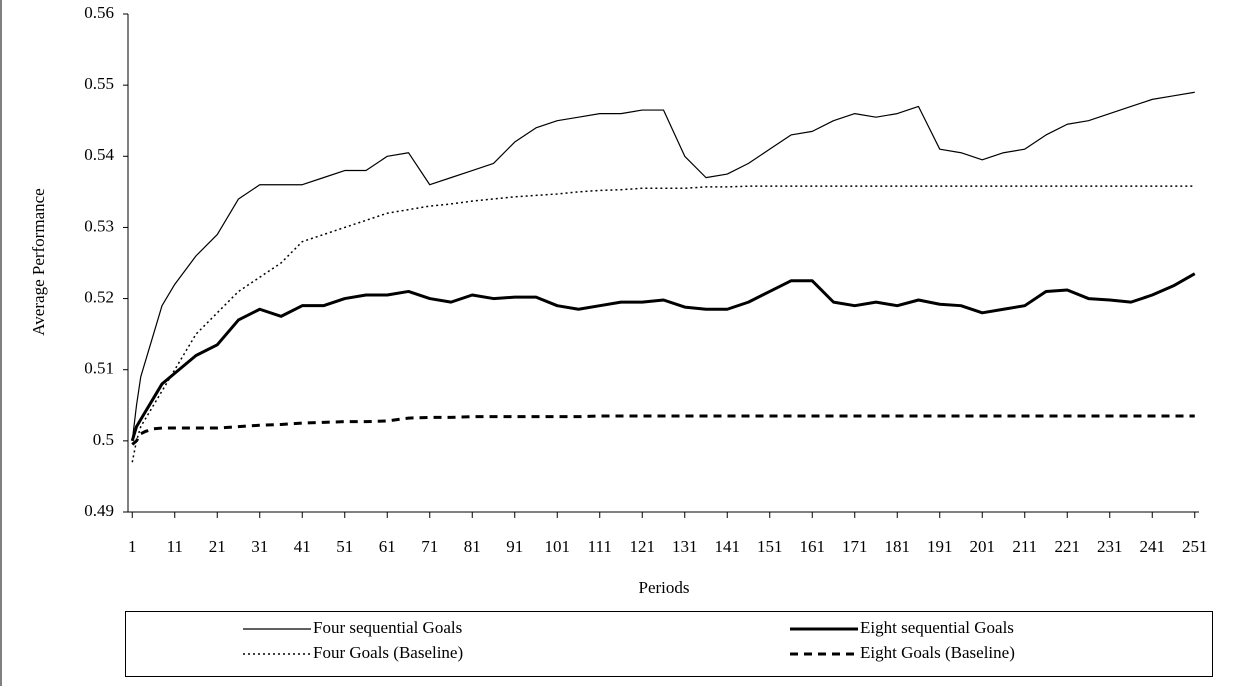 This screenshot has width=1233, height=686. What do you see at coordinates (664, 587) in the screenshot?
I see `x-axis-label: Periods` at bounding box center [664, 587].